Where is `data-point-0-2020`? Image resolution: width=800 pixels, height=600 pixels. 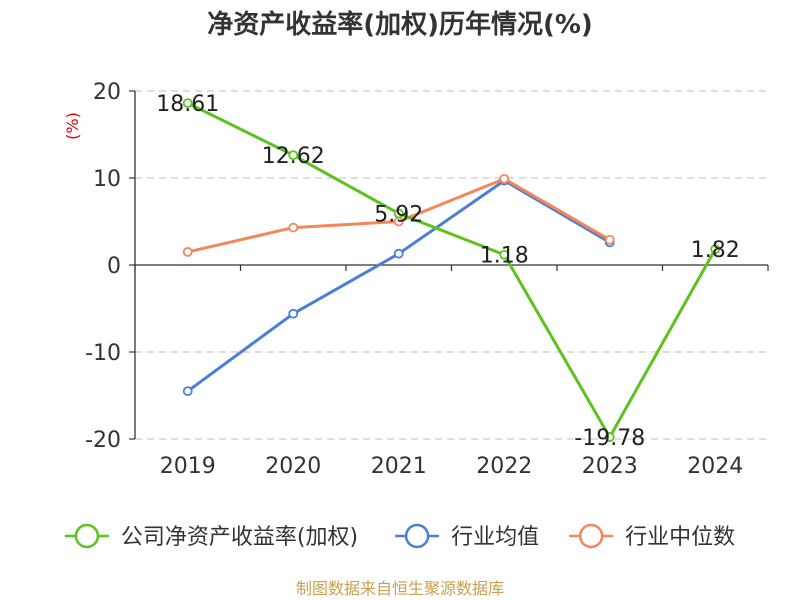
data-point-0-2020 is located at coordinates (293, 155).